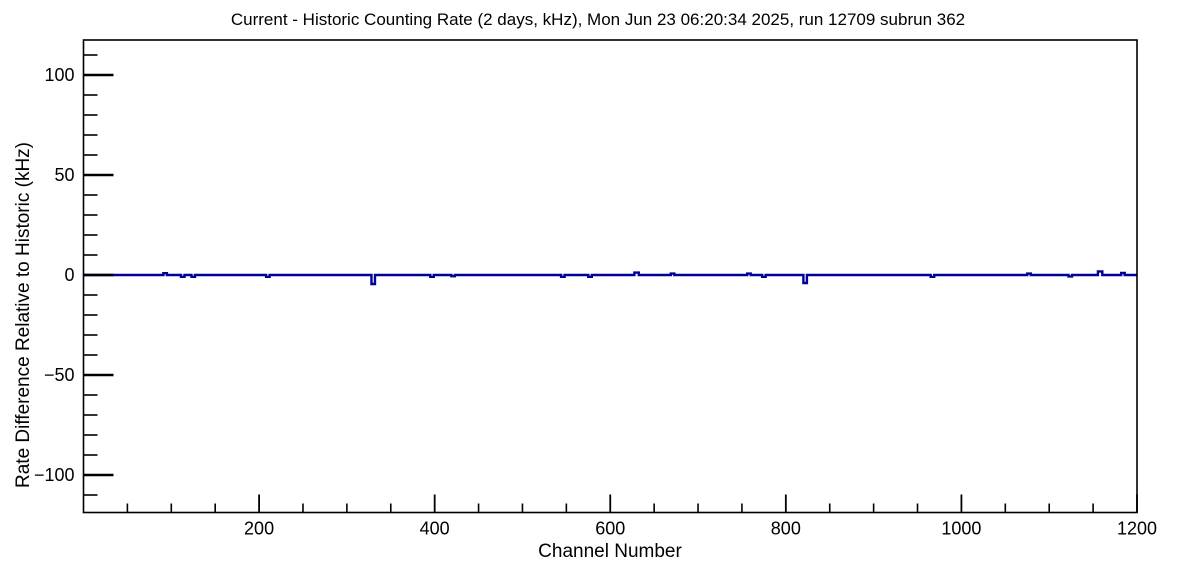 The height and width of the screenshot is (572, 1196). I want to click on y-tick-label--50: −50, so click(59, 375).